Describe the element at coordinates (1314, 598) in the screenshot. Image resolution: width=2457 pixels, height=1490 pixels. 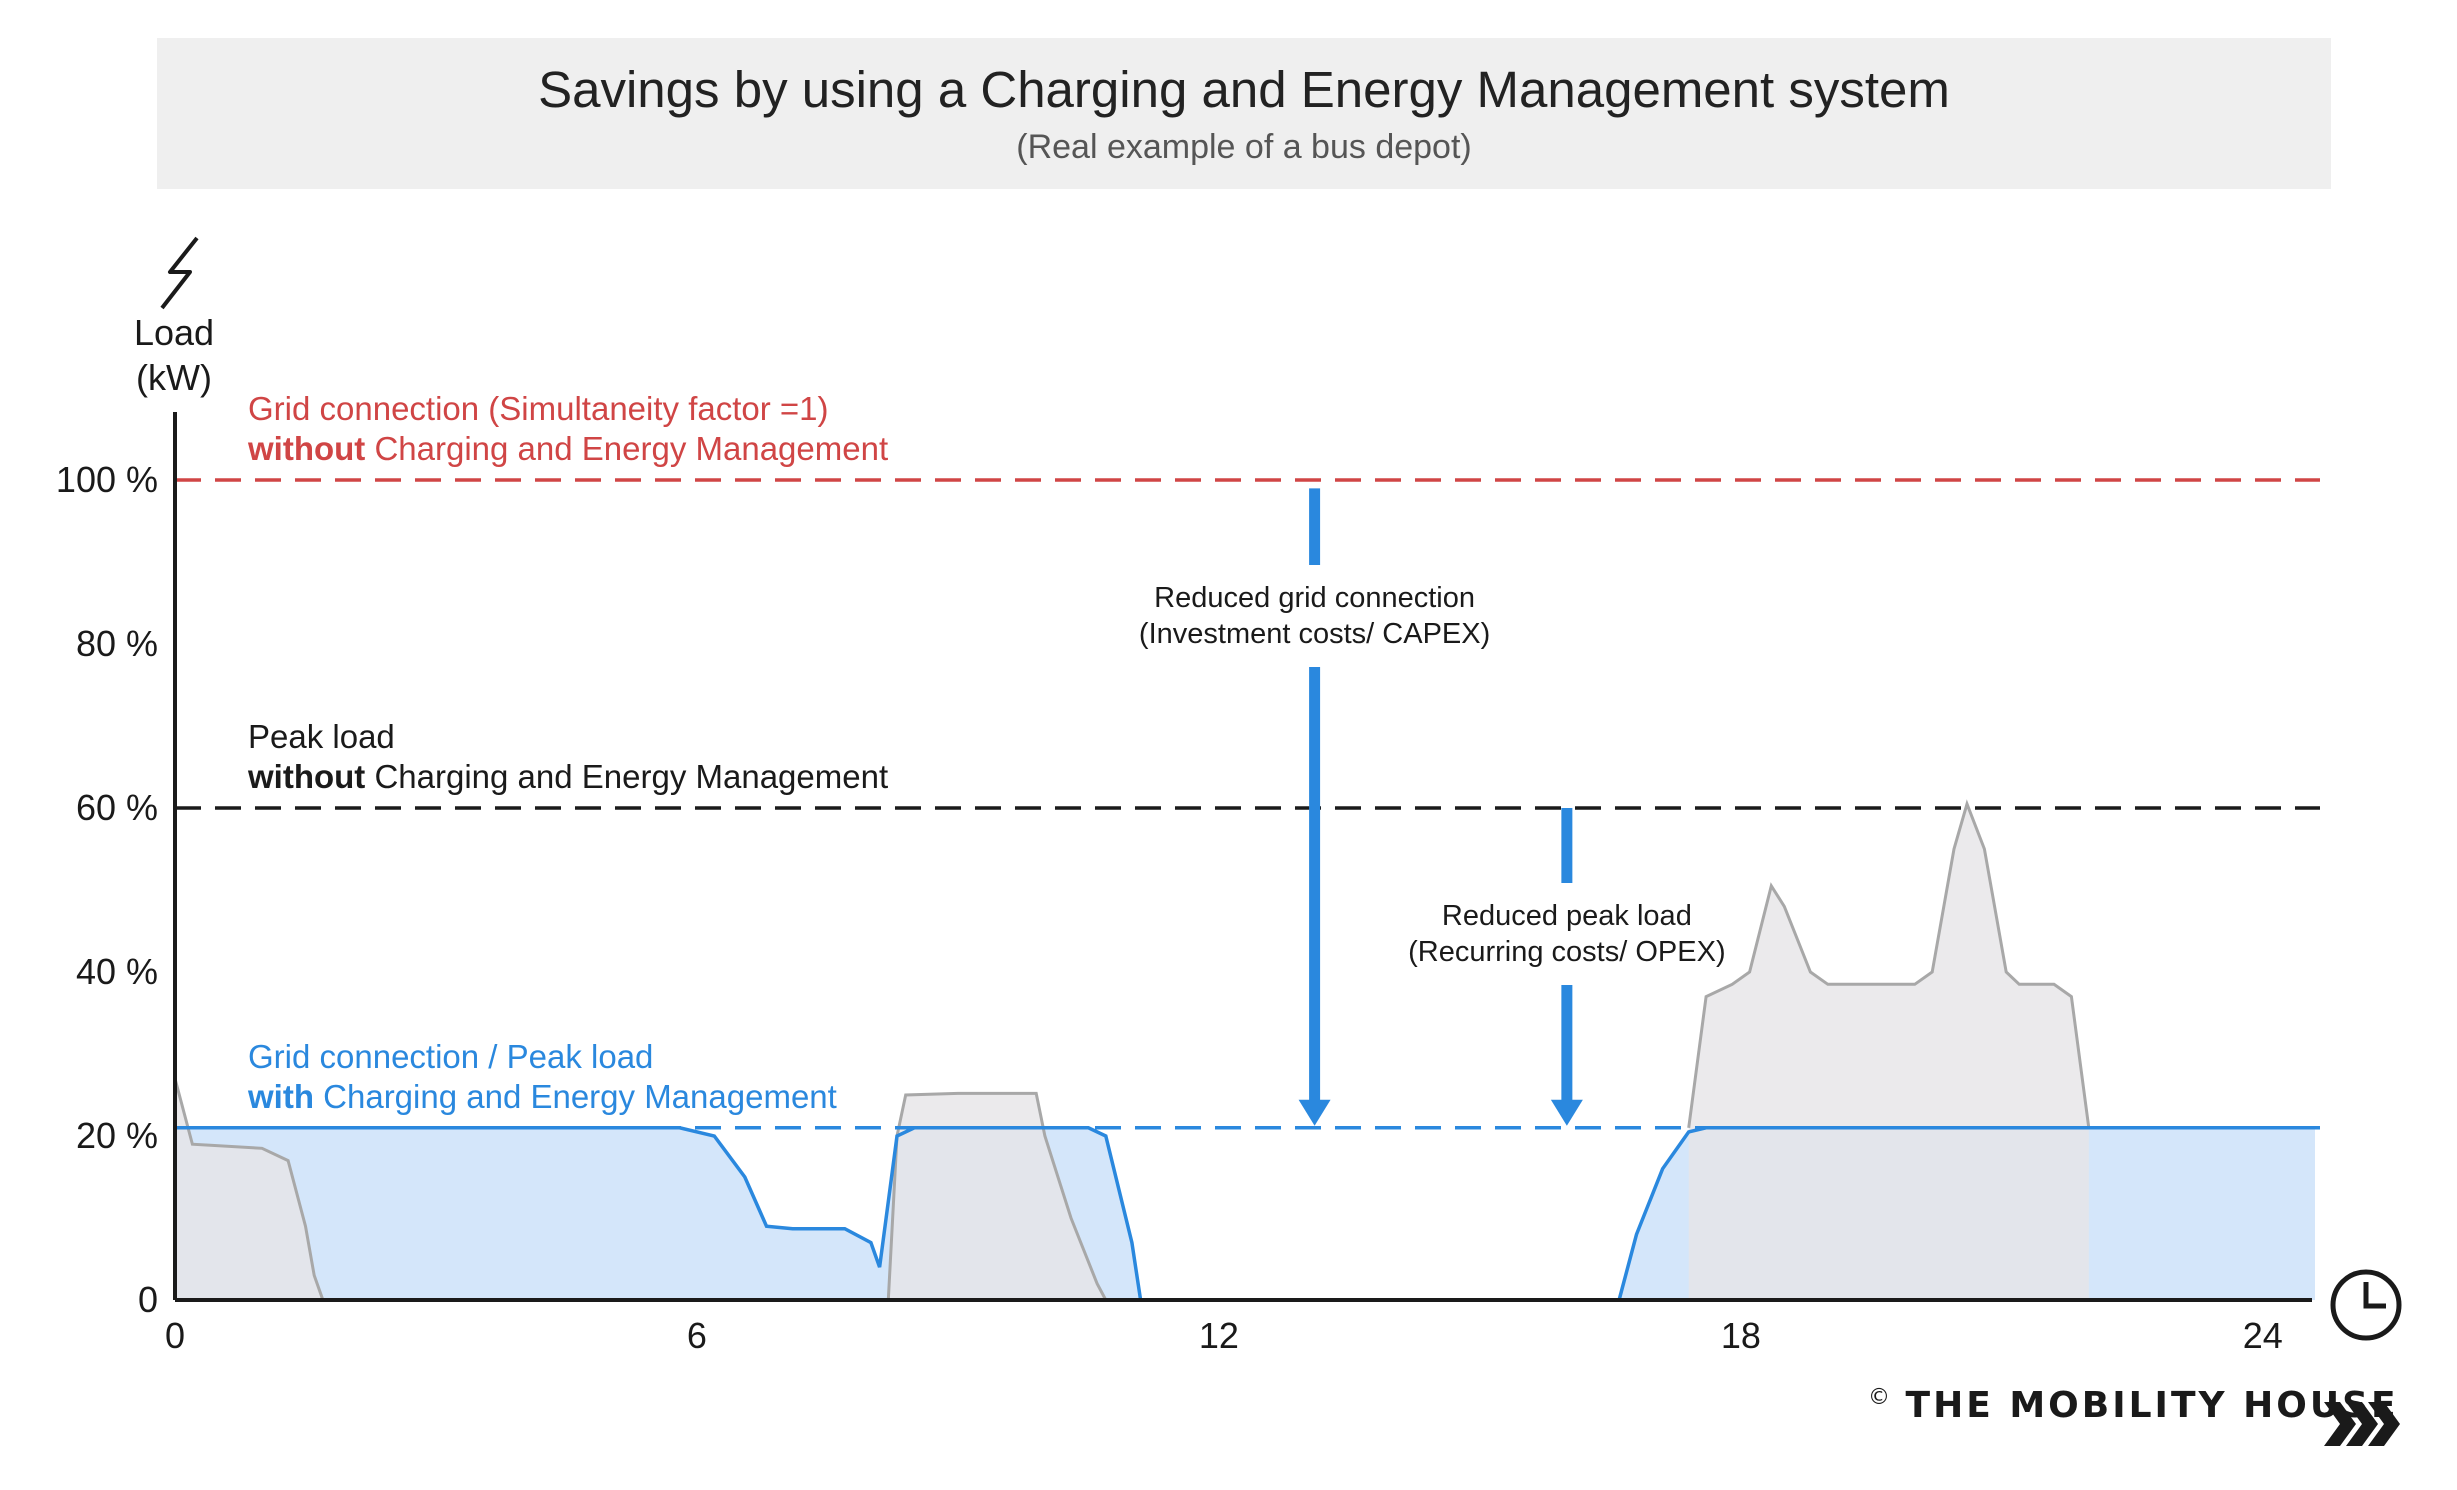
I see `annotation-text-0-0: Reduced grid connection` at that location.